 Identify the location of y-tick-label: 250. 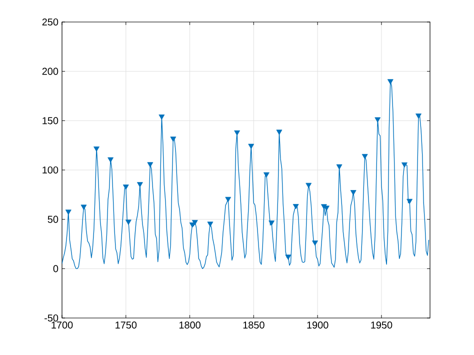
(50, 22).